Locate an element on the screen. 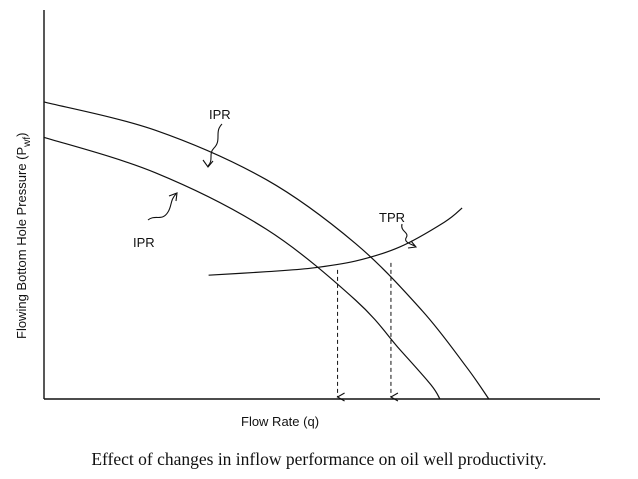 The width and height of the screenshot is (638, 479). ipr-lower-pointer is located at coordinates (162, 207).